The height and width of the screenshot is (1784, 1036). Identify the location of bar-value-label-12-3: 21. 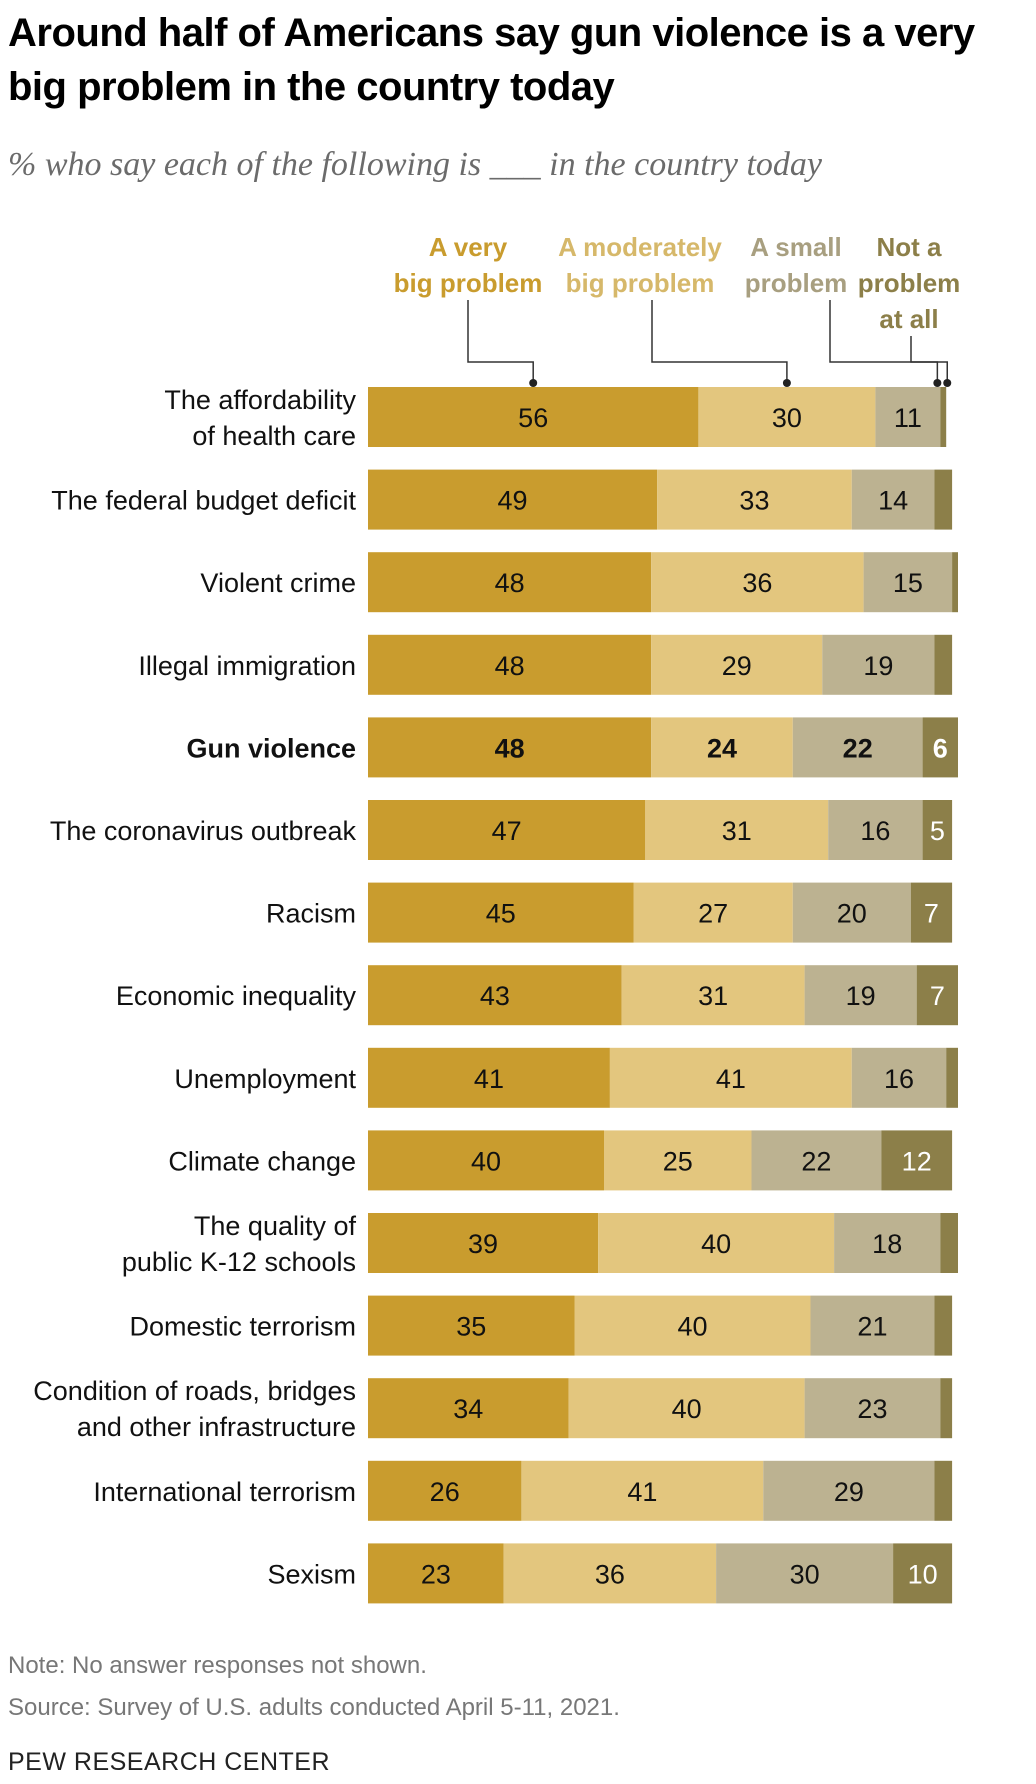
(872, 1327).